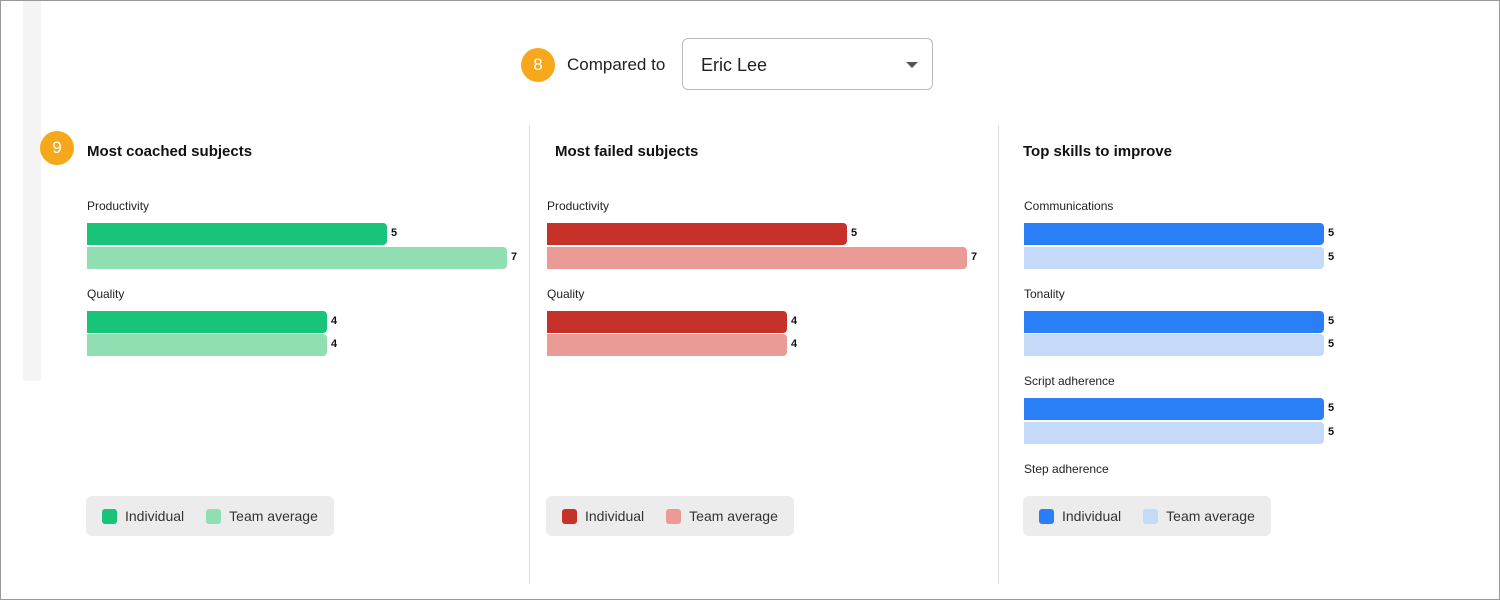  What do you see at coordinates (734, 65) in the screenshot?
I see `dropdown-value: Eric Lee` at bounding box center [734, 65].